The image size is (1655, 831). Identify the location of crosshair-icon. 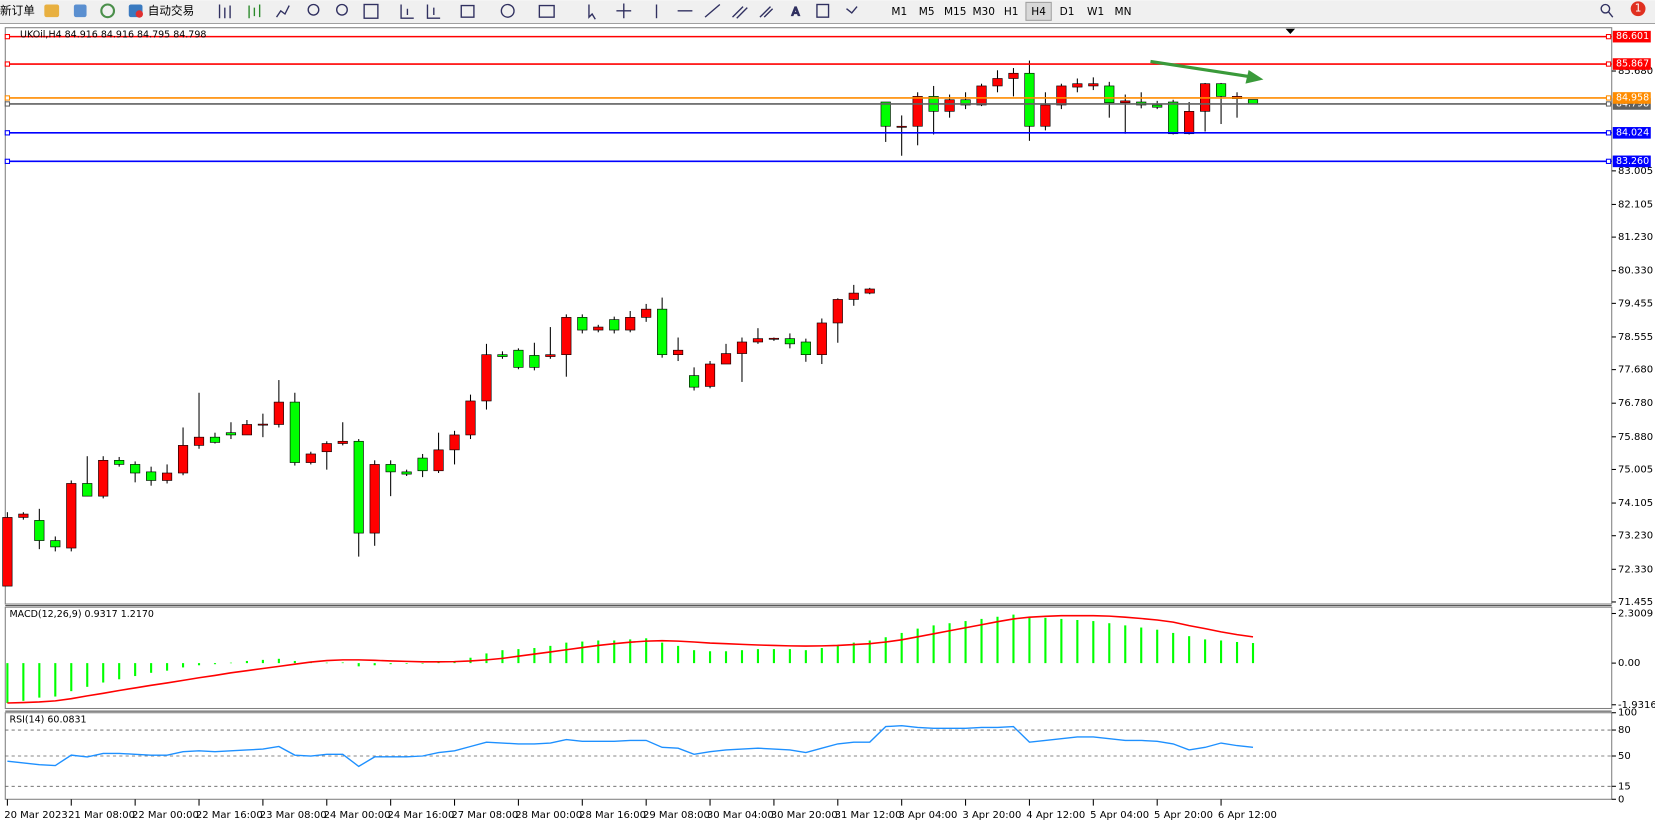
(624, 11).